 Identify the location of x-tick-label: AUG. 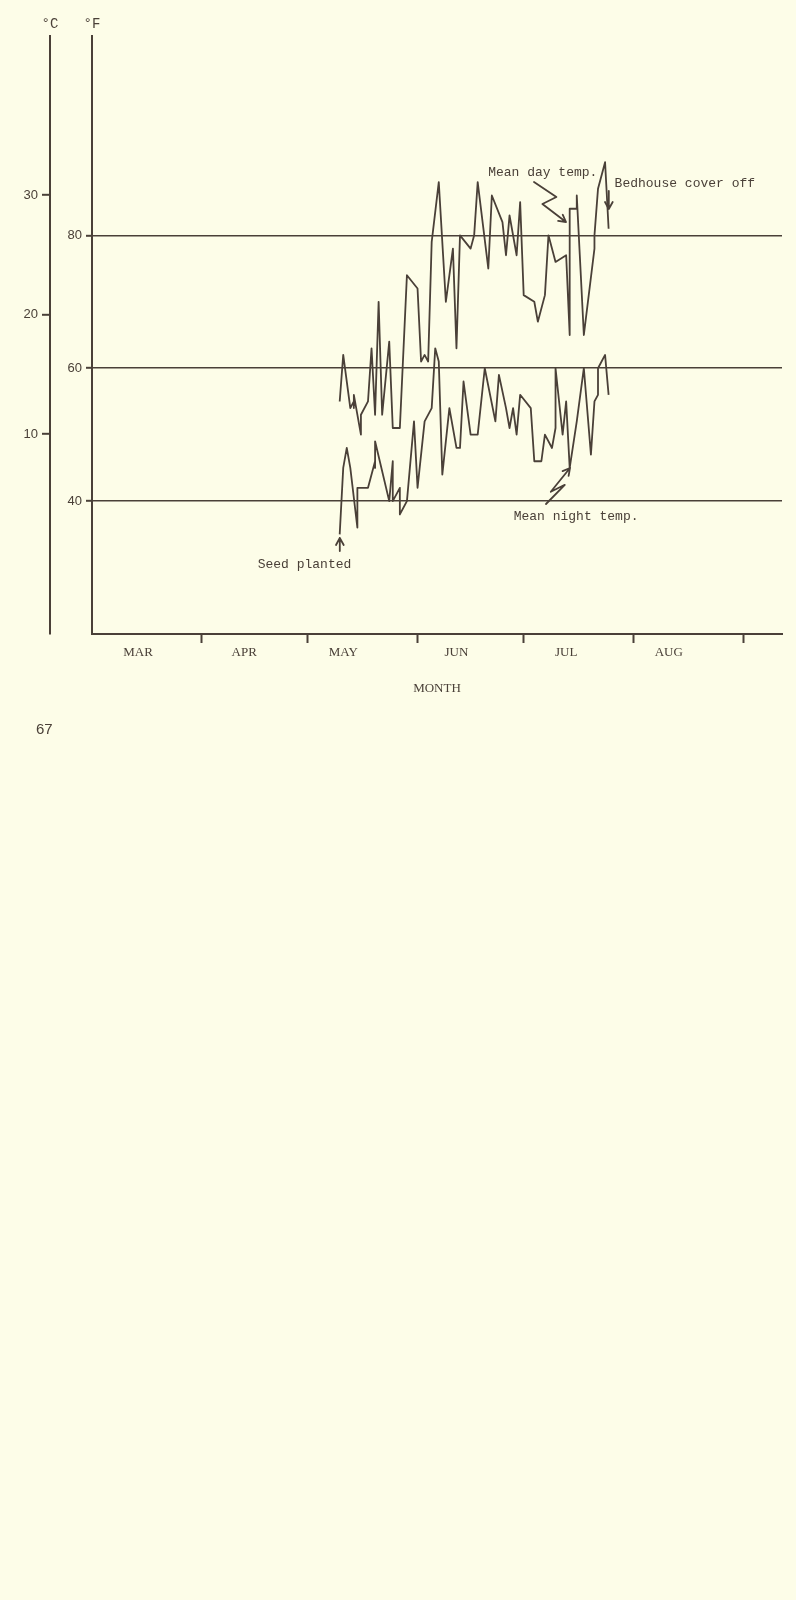
(668, 652).